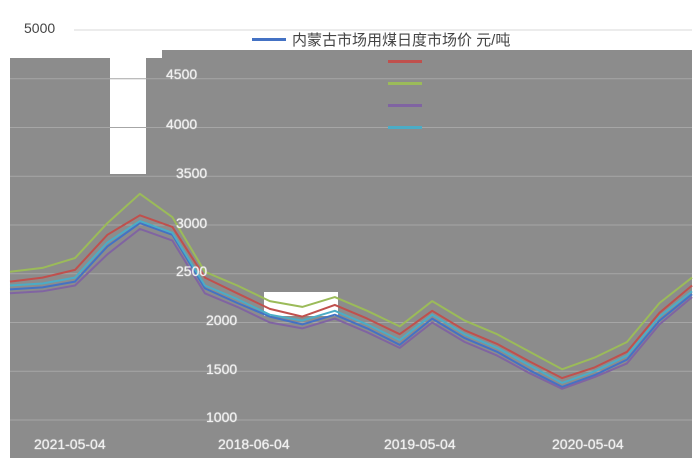 This screenshot has width=696, height=472. What do you see at coordinates (182, 74) in the screenshot?
I see `y-tick-4500: 4500` at bounding box center [182, 74].